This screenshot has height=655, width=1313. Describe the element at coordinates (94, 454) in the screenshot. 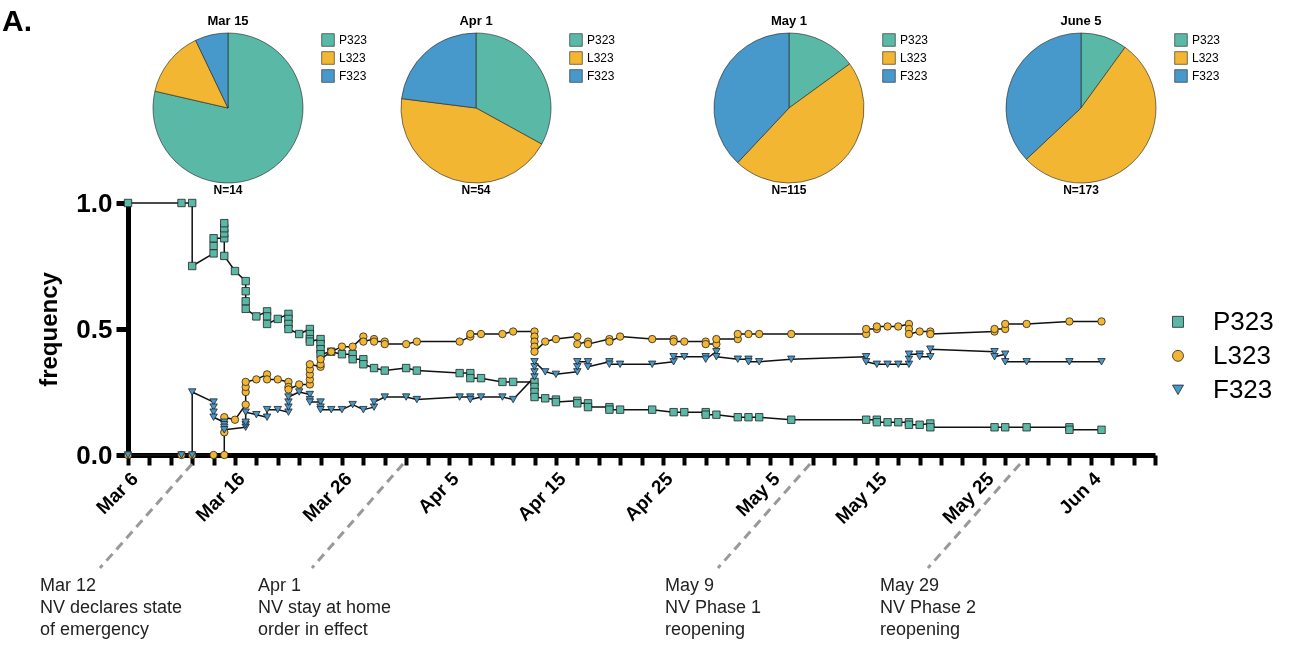

I see `y-tick-label: 0.0` at that location.